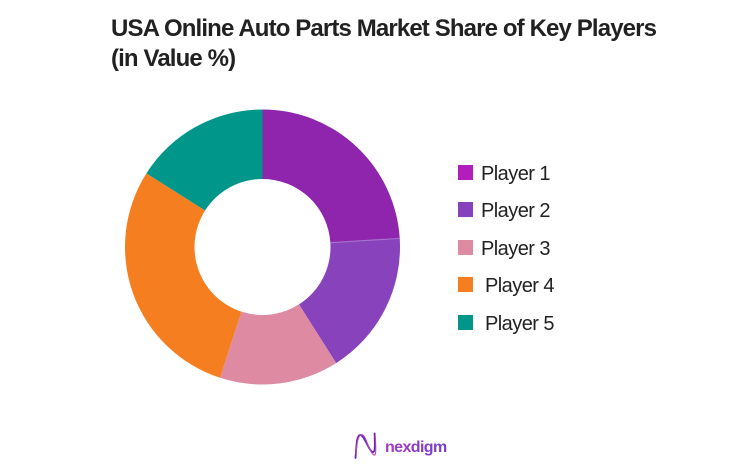 The image size is (754, 469). I want to click on svg-text: nexdigm, so click(416, 447).